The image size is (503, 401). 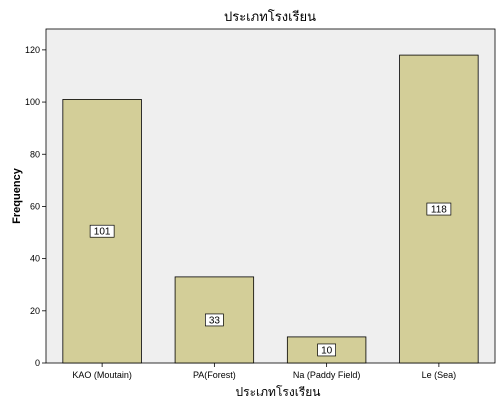 What do you see at coordinates (35, 154) in the screenshot?
I see `y-tick-label: 80` at bounding box center [35, 154].